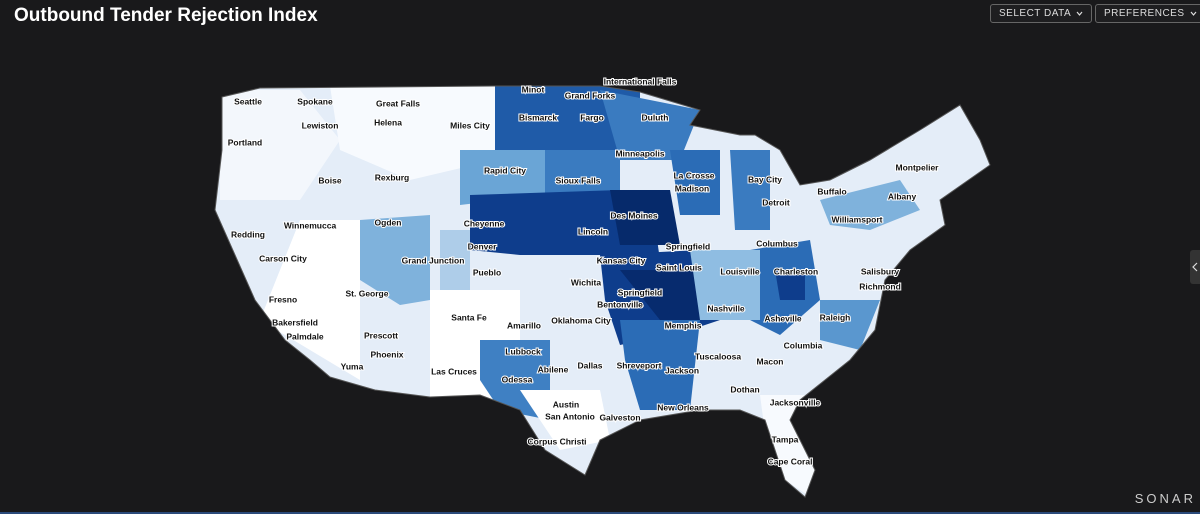  Describe the element at coordinates (553, 369) in the screenshot. I see `city-label: Abilene` at that location.